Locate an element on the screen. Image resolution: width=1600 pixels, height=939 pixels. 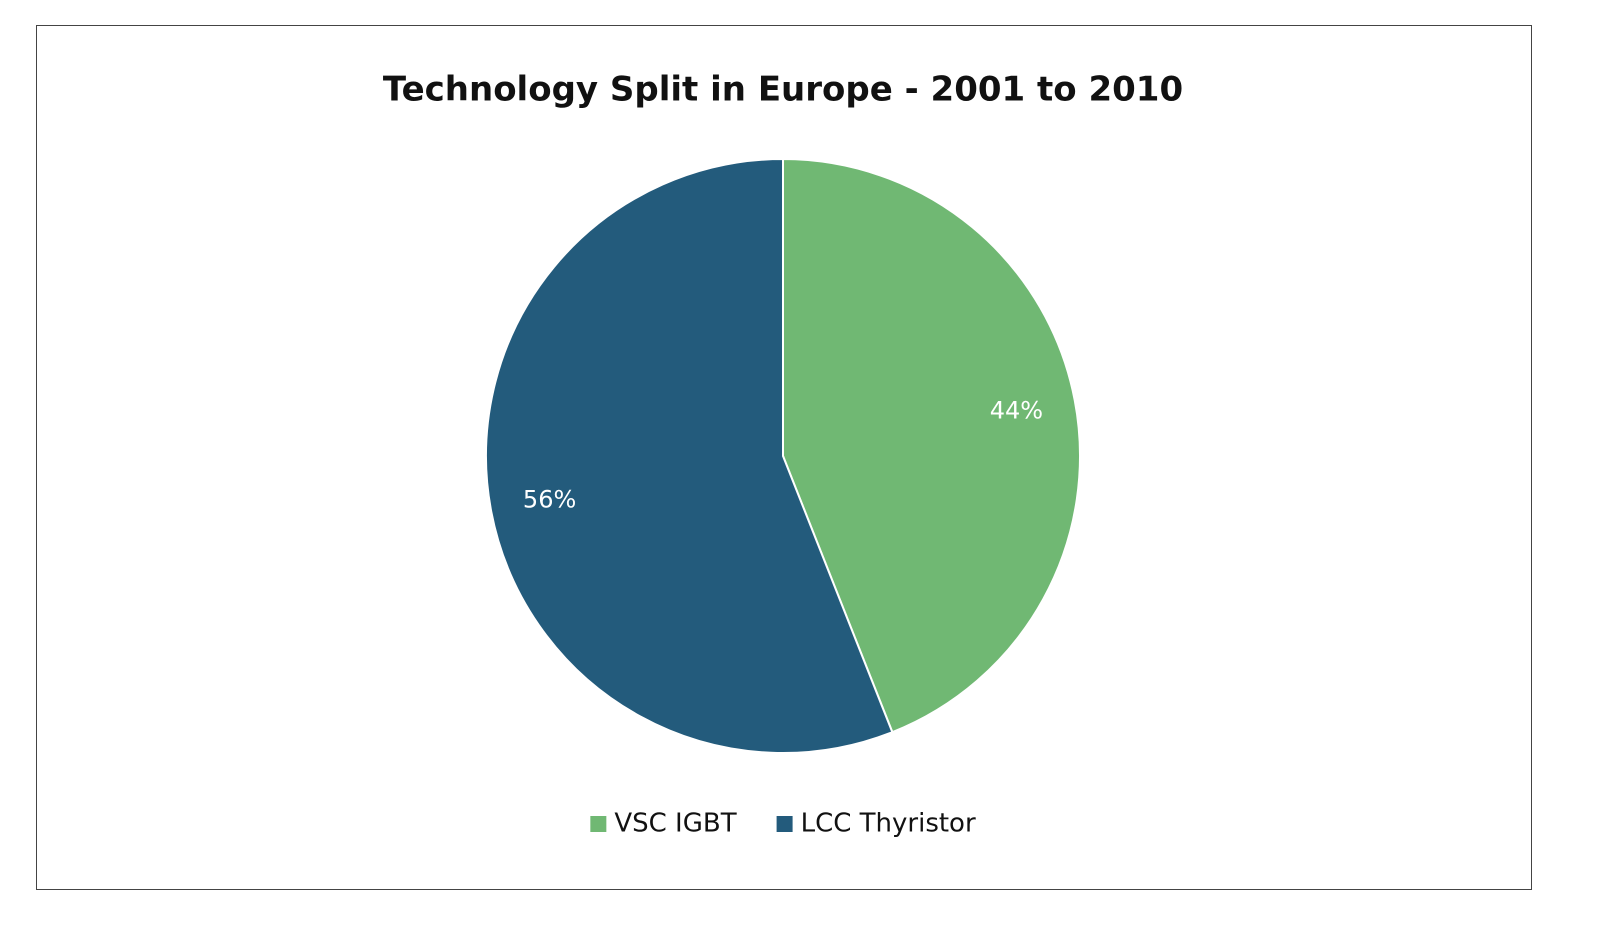
pie-slice is located at coordinates (932, 445).